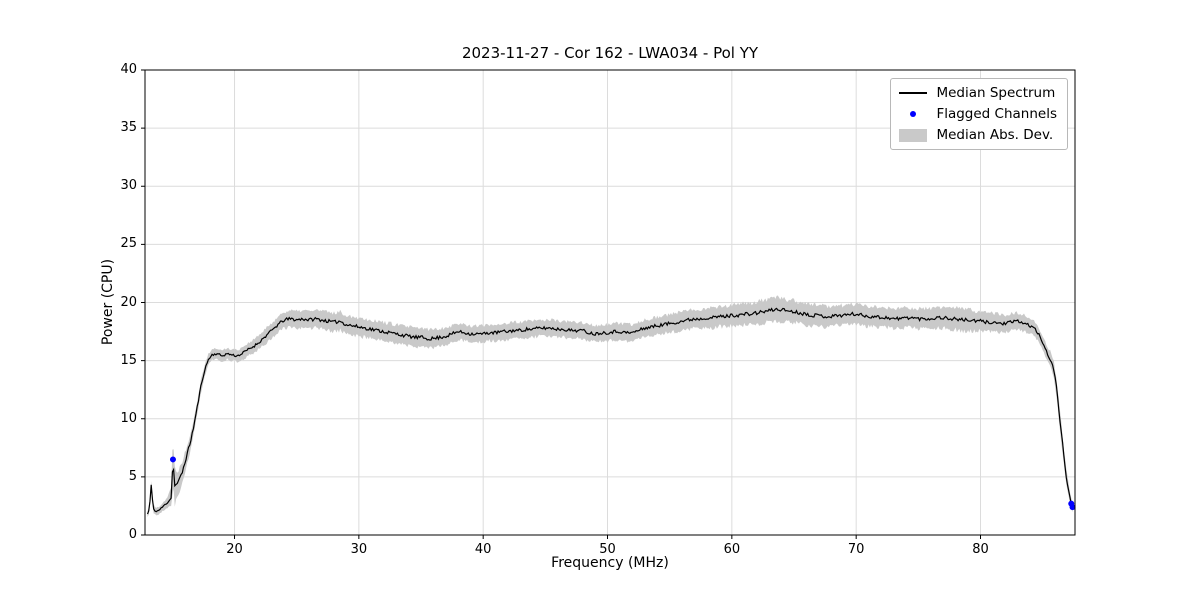 This screenshot has width=1200, height=600. What do you see at coordinates (128, 418) in the screenshot?
I see `y-tick-label: 10` at bounding box center [128, 418].